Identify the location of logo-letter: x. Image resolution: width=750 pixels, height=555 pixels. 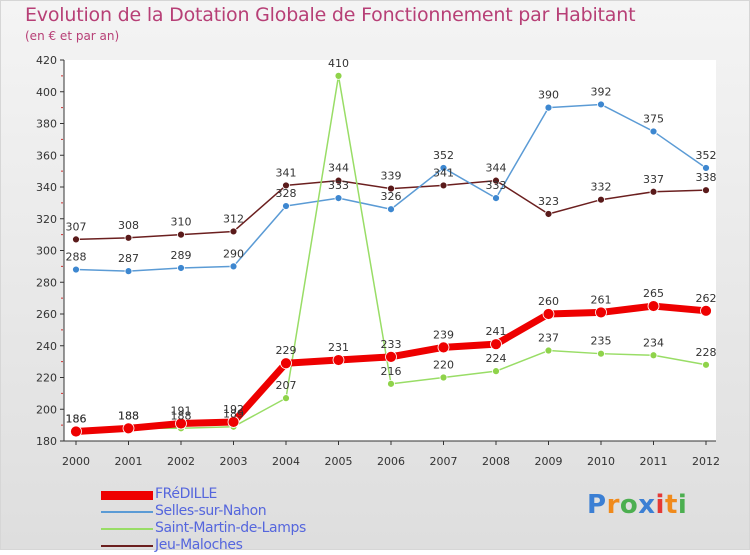
(647, 505).